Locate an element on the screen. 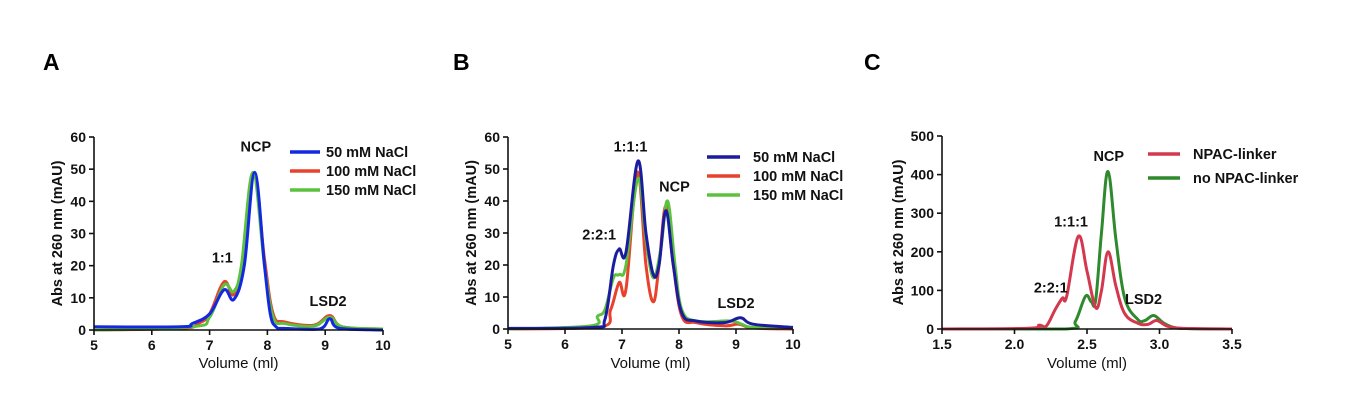 The image size is (1352, 402). y-tick-label: 100 is located at coordinates (923, 290).